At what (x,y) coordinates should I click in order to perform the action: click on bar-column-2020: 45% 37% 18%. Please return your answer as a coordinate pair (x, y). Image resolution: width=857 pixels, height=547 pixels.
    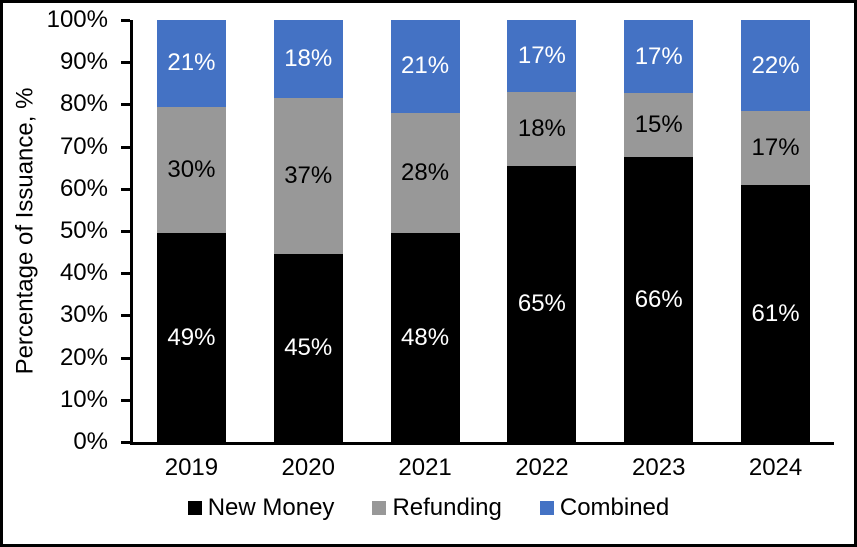
    Looking at the image, I should click on (308, 231).